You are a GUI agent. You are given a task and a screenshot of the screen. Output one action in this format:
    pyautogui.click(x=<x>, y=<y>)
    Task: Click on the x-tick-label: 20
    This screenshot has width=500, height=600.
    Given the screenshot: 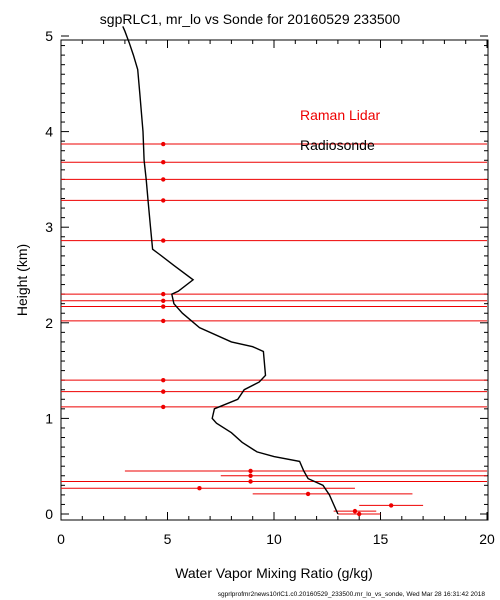 What is the action you would take?
    pyautogui.click(x=487, y=539)
    